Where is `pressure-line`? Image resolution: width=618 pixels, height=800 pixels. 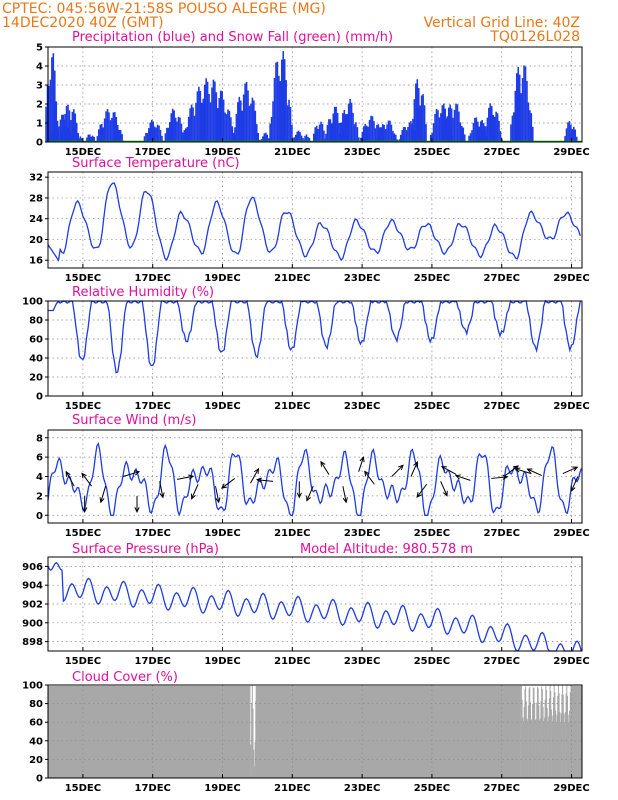
pressure-line is located at coordinates (314, 606).